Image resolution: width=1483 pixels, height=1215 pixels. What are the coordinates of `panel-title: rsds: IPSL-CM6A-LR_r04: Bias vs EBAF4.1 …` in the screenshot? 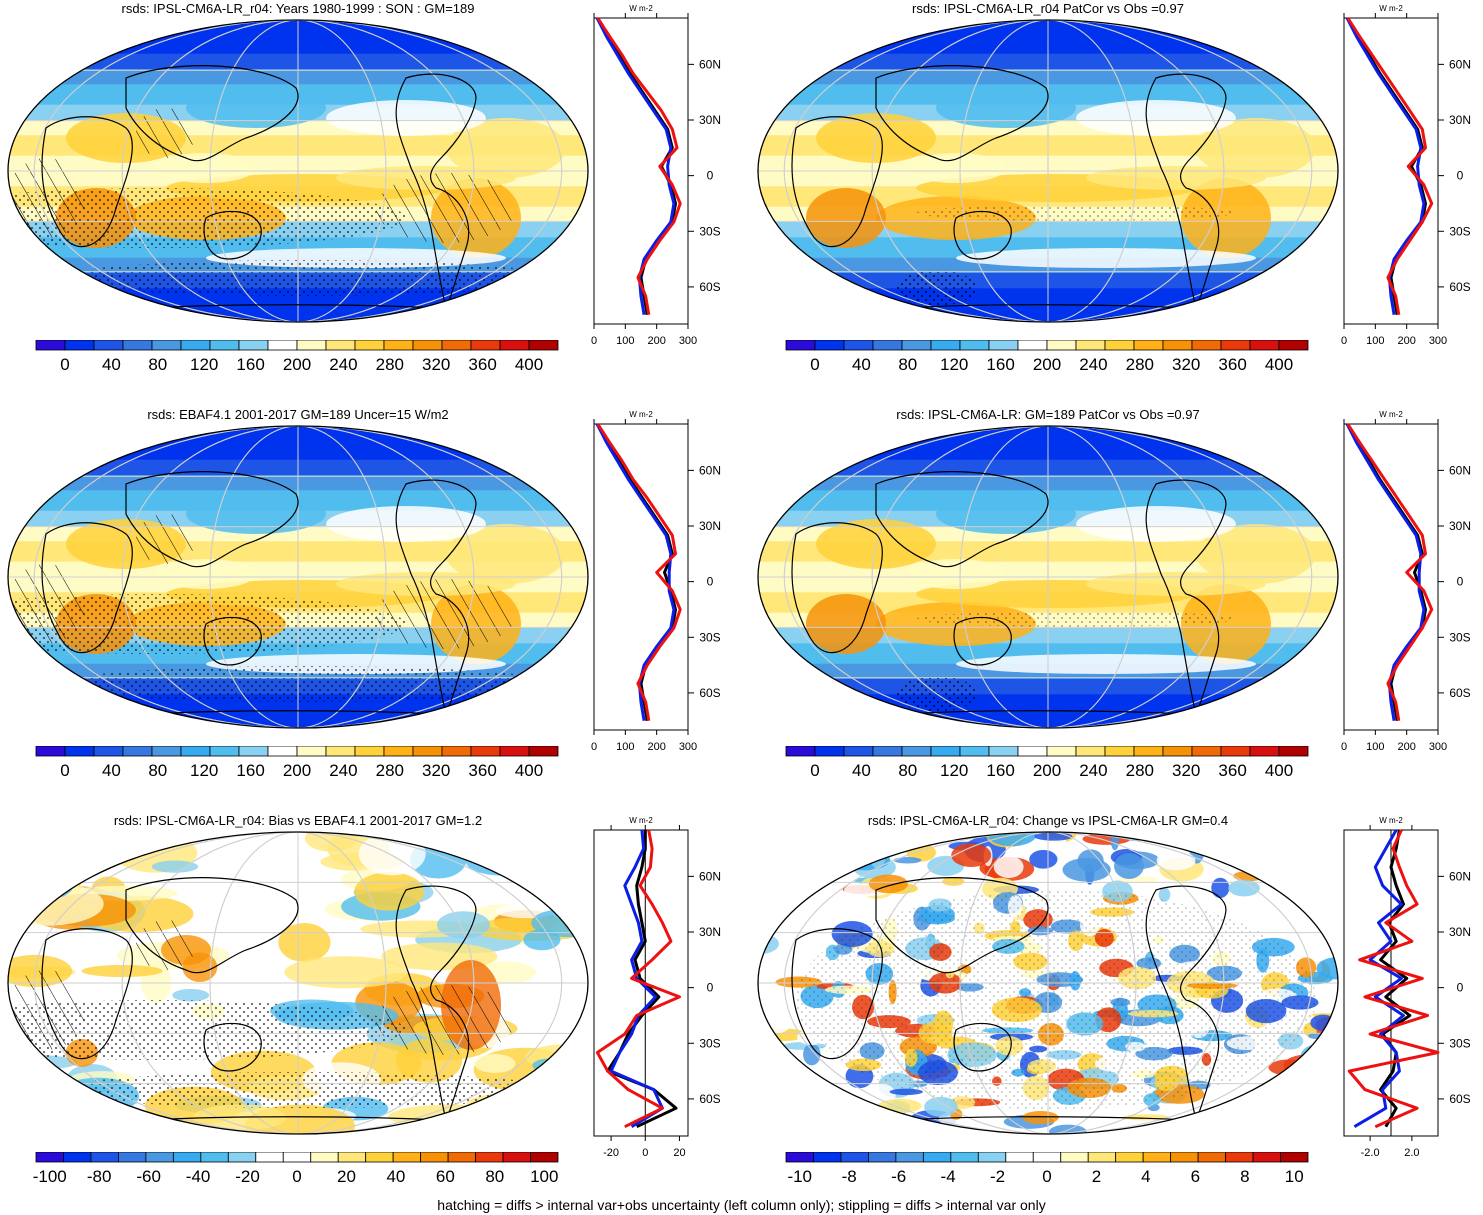 It's located at (298, 820).